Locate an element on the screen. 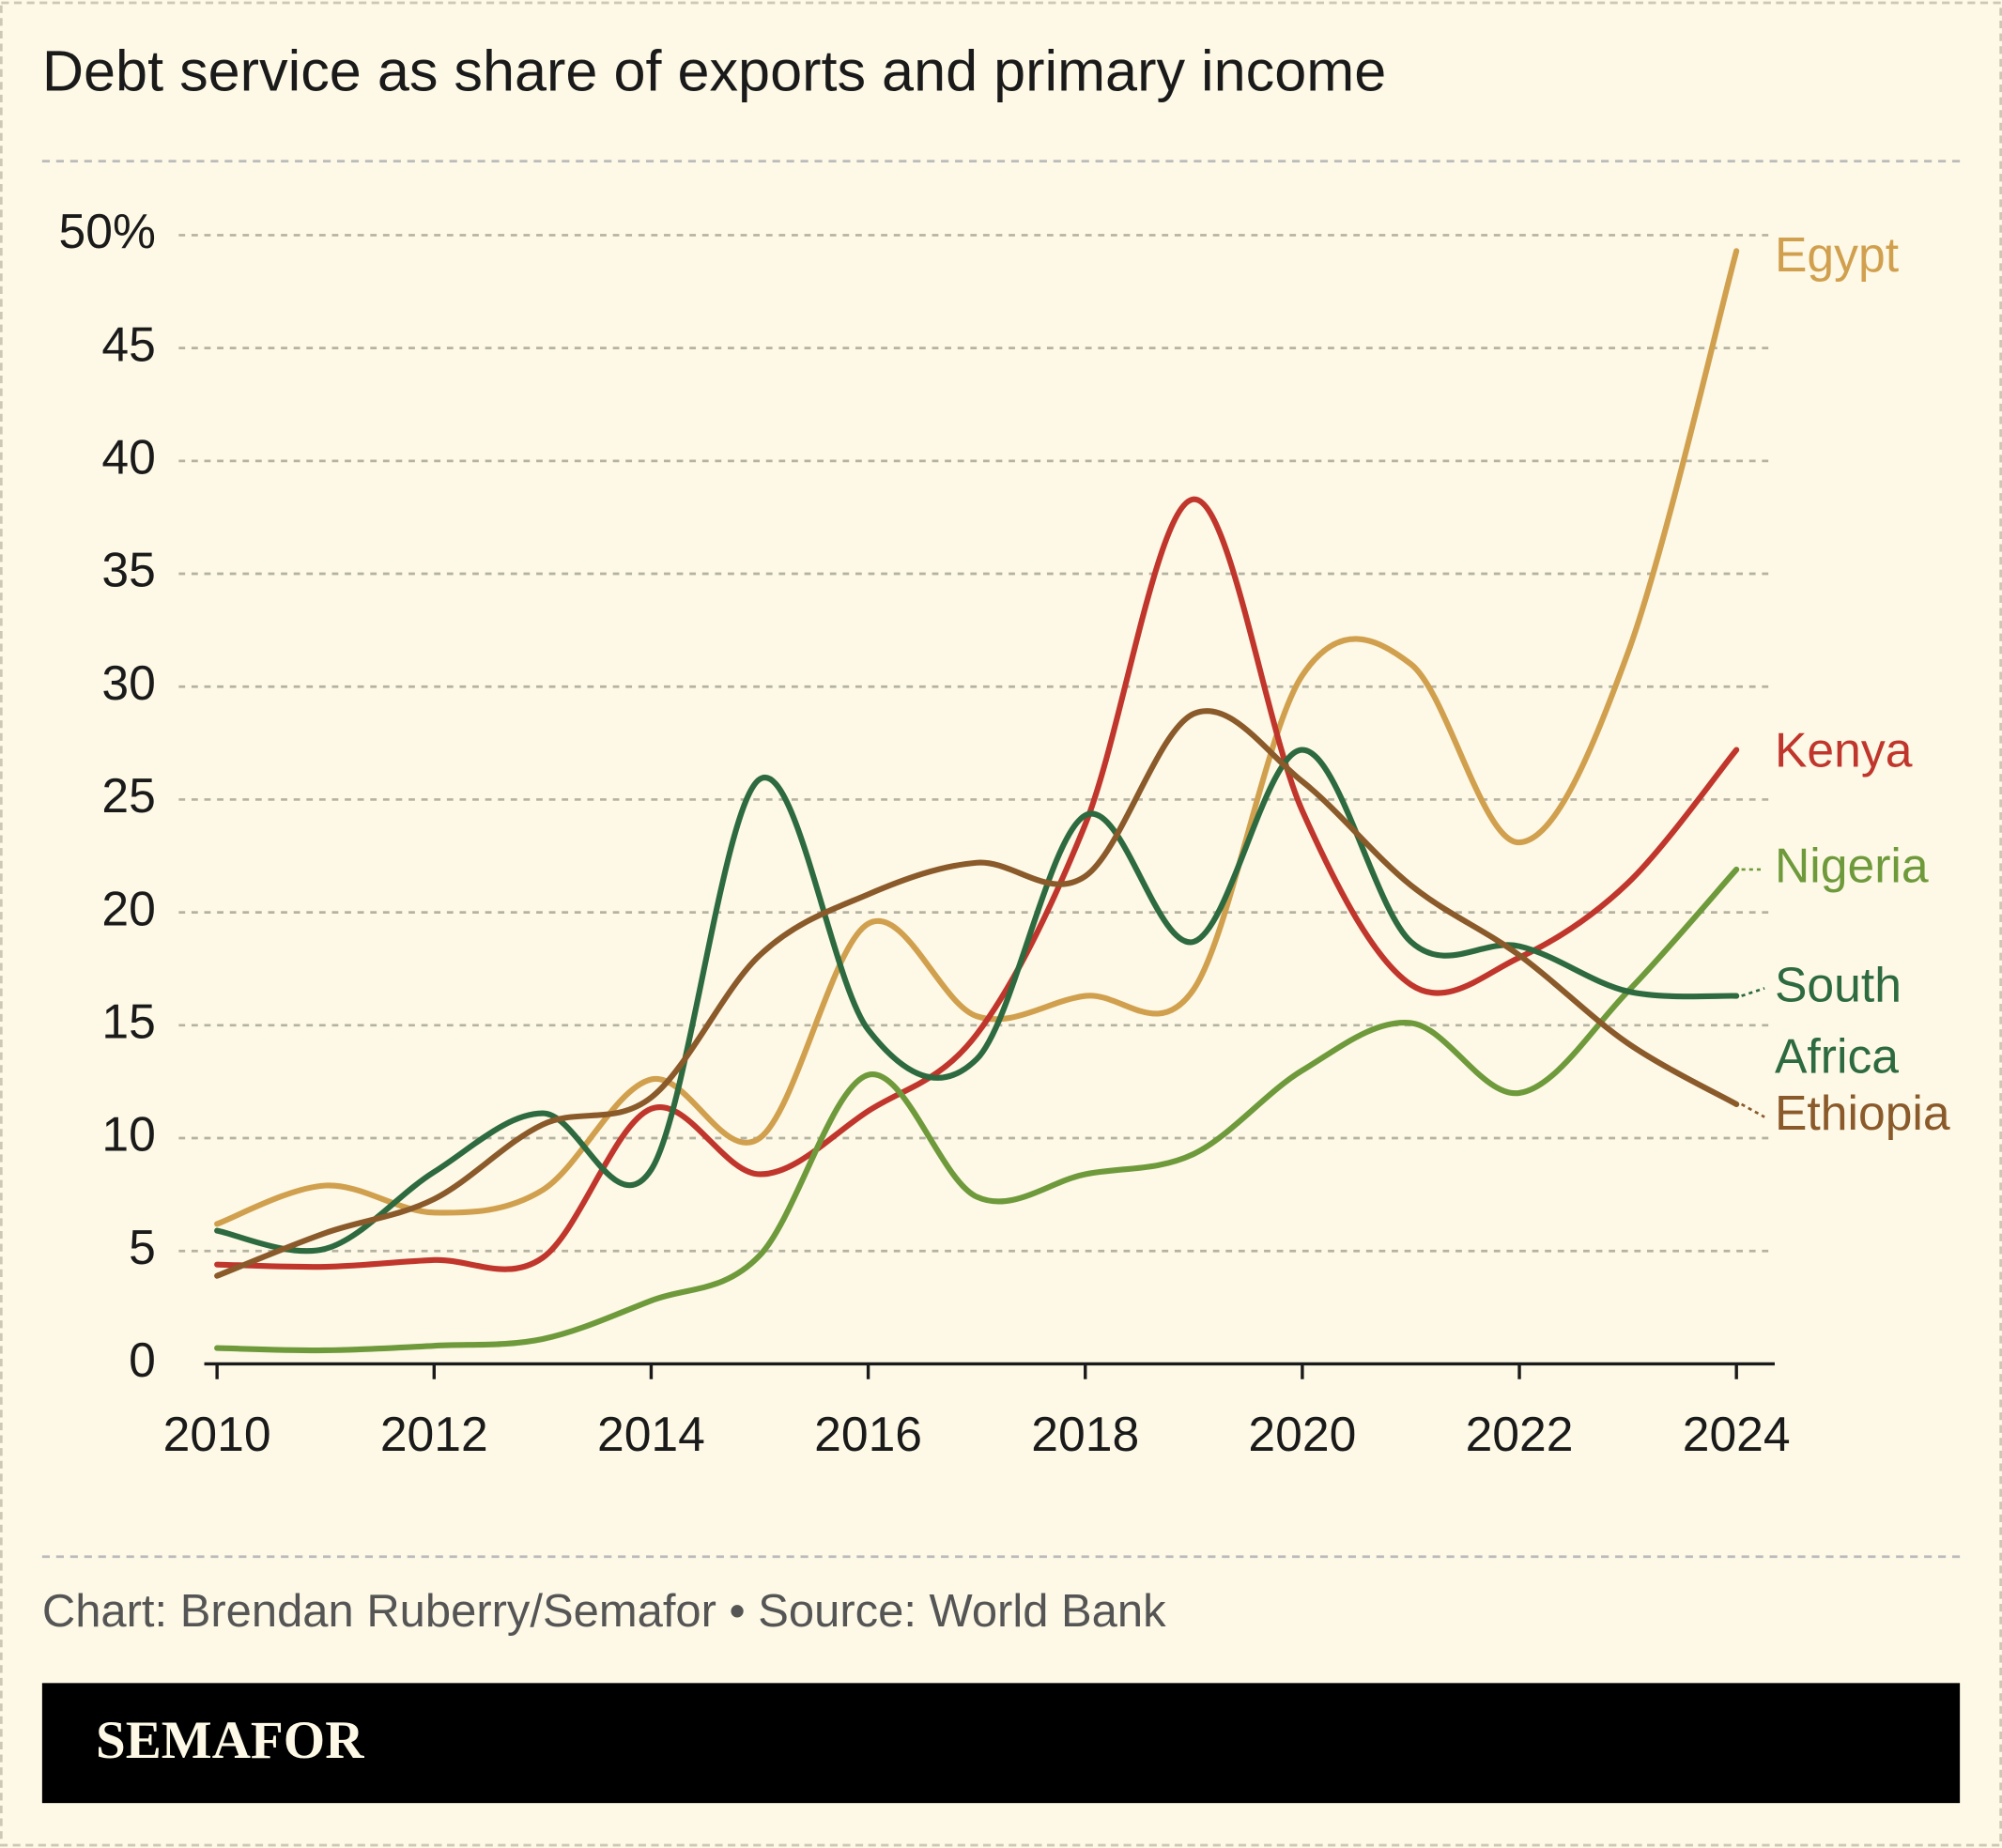 The width and height of the screenshot is (2002, 1848). series-label: Kenya is located at coordinates (1844, 749).